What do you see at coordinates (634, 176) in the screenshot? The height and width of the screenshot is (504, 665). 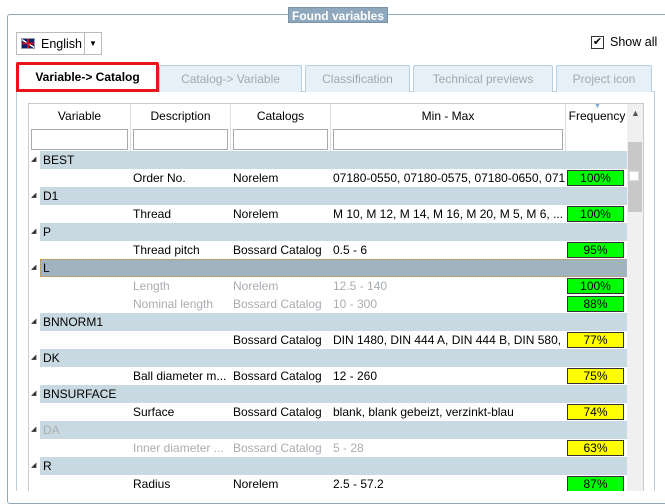 I see `scrollbar-marker` at bounding box center [634, 176].